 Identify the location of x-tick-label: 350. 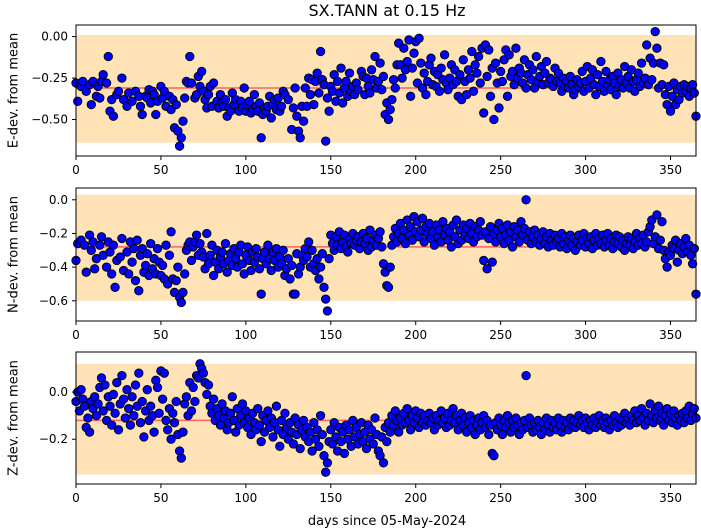
(670, 498).